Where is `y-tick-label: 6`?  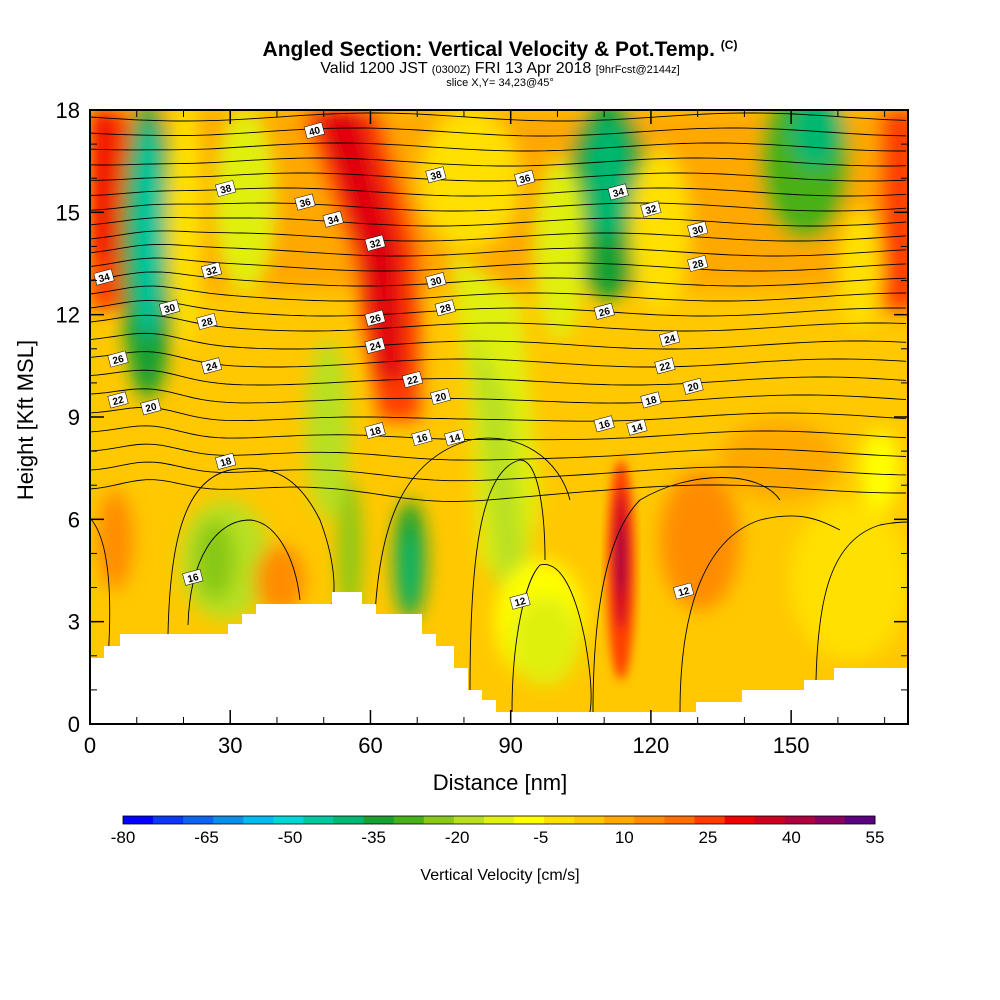
y-tick-label: 6 is located at coordinates (74, 519).